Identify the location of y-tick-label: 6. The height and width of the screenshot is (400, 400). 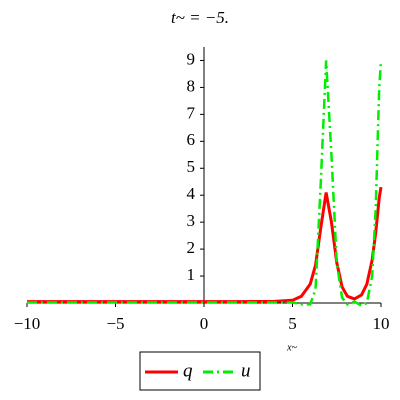
(191, 139).